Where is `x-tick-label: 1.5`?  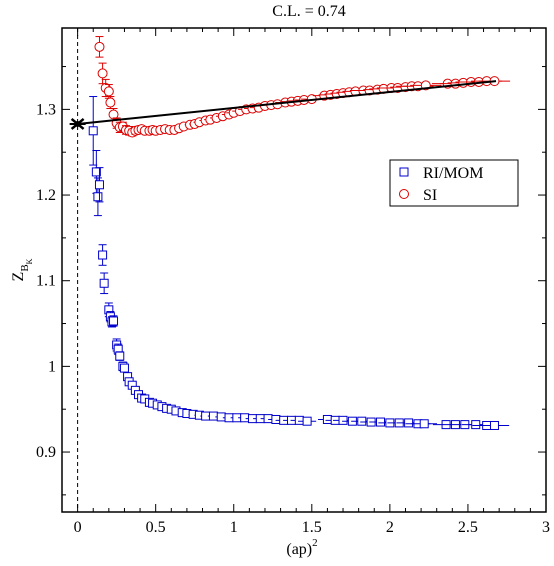 x-tick-label: 1.5 is located at coordinates (312, 527).